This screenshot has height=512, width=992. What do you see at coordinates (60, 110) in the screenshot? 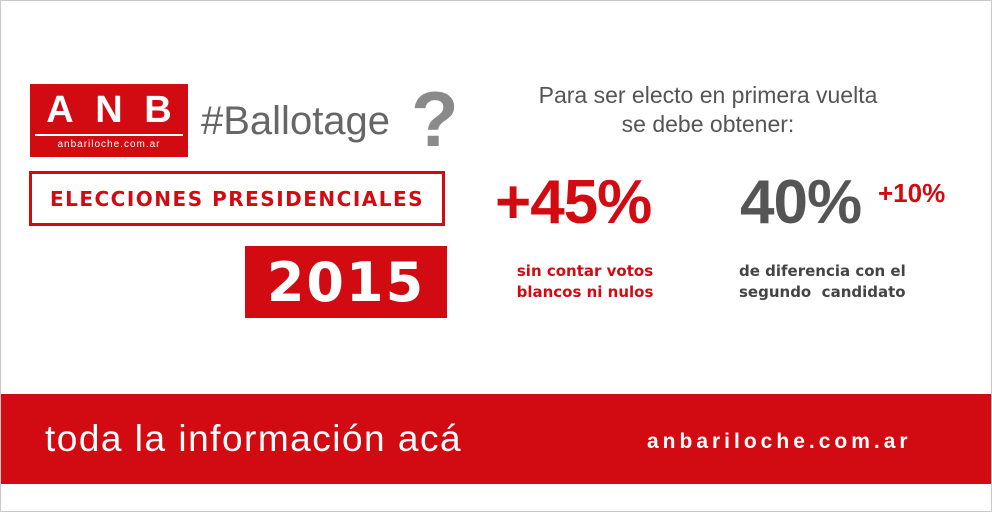
I see `logo-letter-a: A` at bounding box center [60, 110].